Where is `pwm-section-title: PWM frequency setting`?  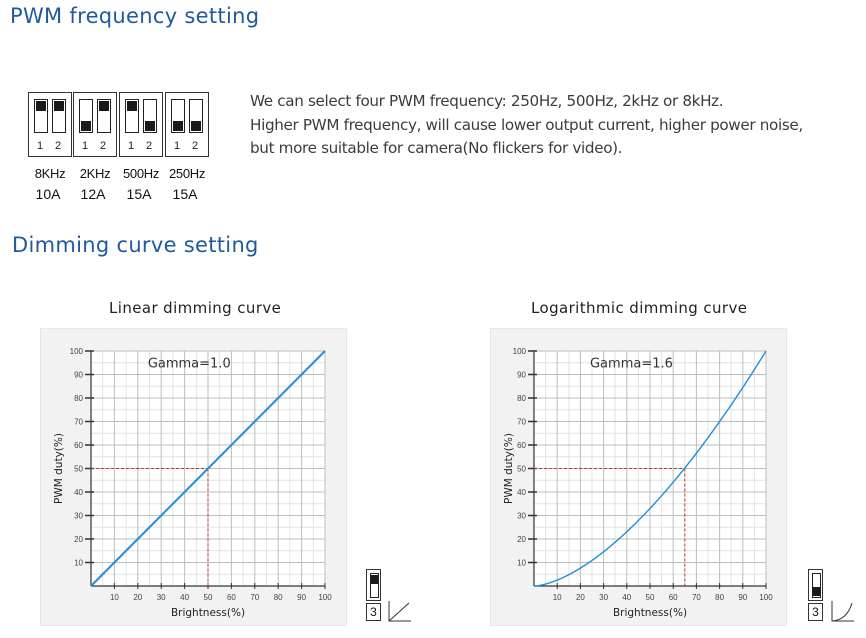
pwm-section-title: PWM frequency setting is located at coordinates (135, 16).